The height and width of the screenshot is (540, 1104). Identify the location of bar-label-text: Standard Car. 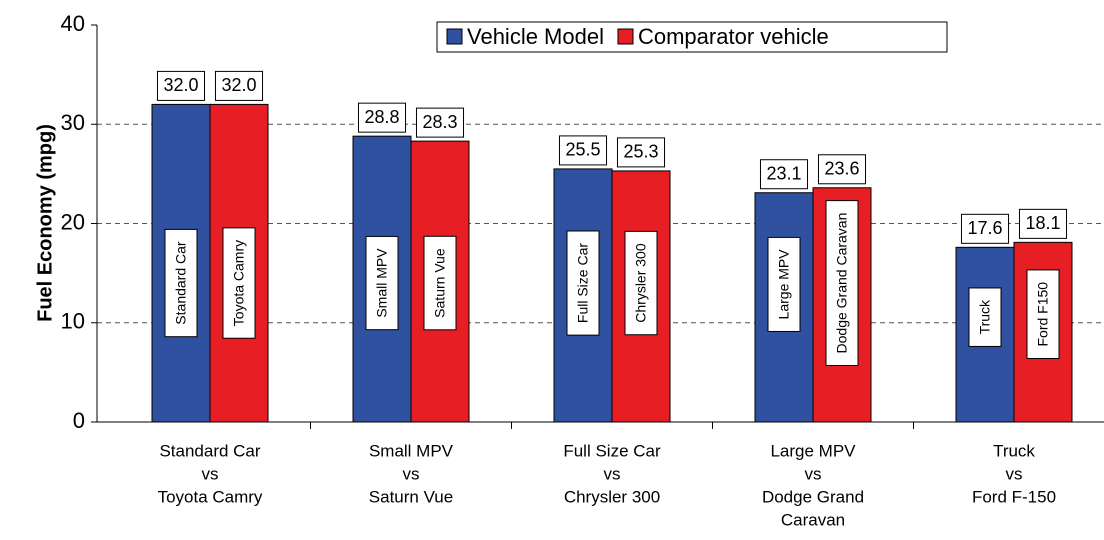
(181, 283).